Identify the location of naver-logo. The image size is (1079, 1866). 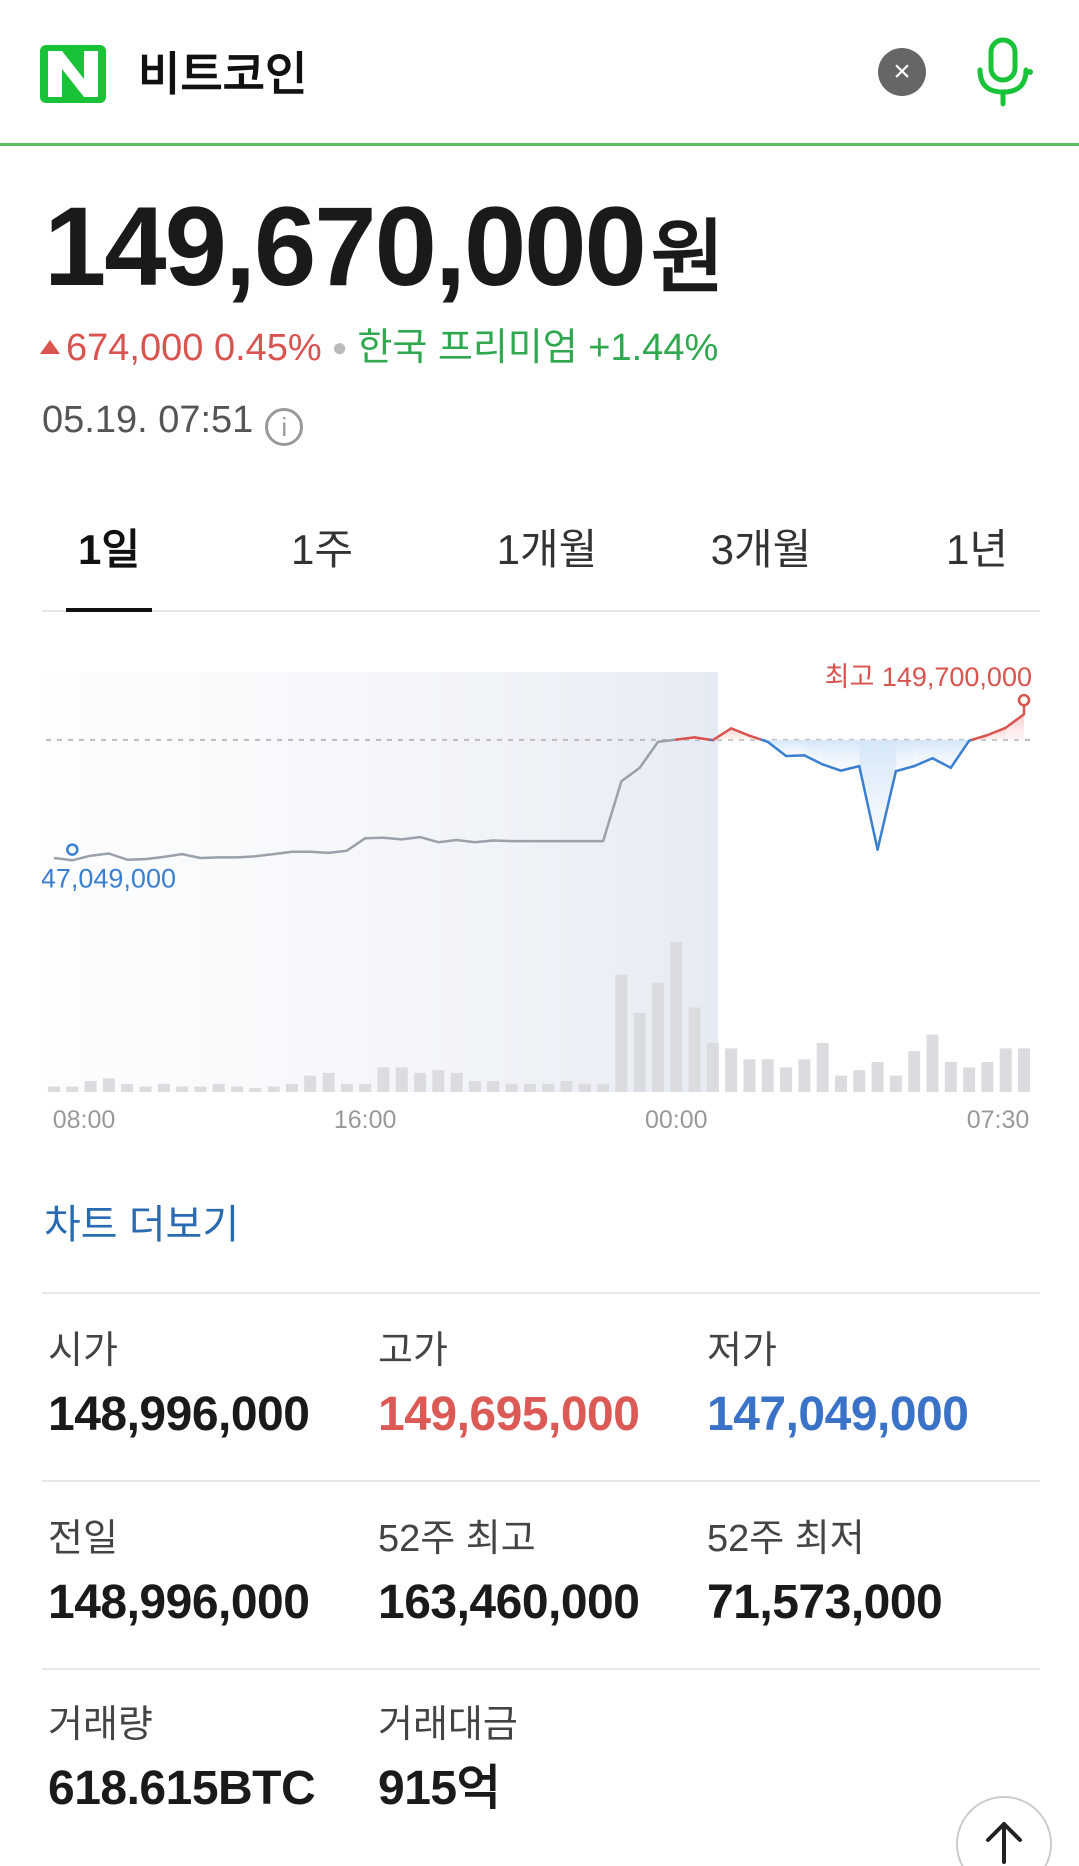
(73, 74).